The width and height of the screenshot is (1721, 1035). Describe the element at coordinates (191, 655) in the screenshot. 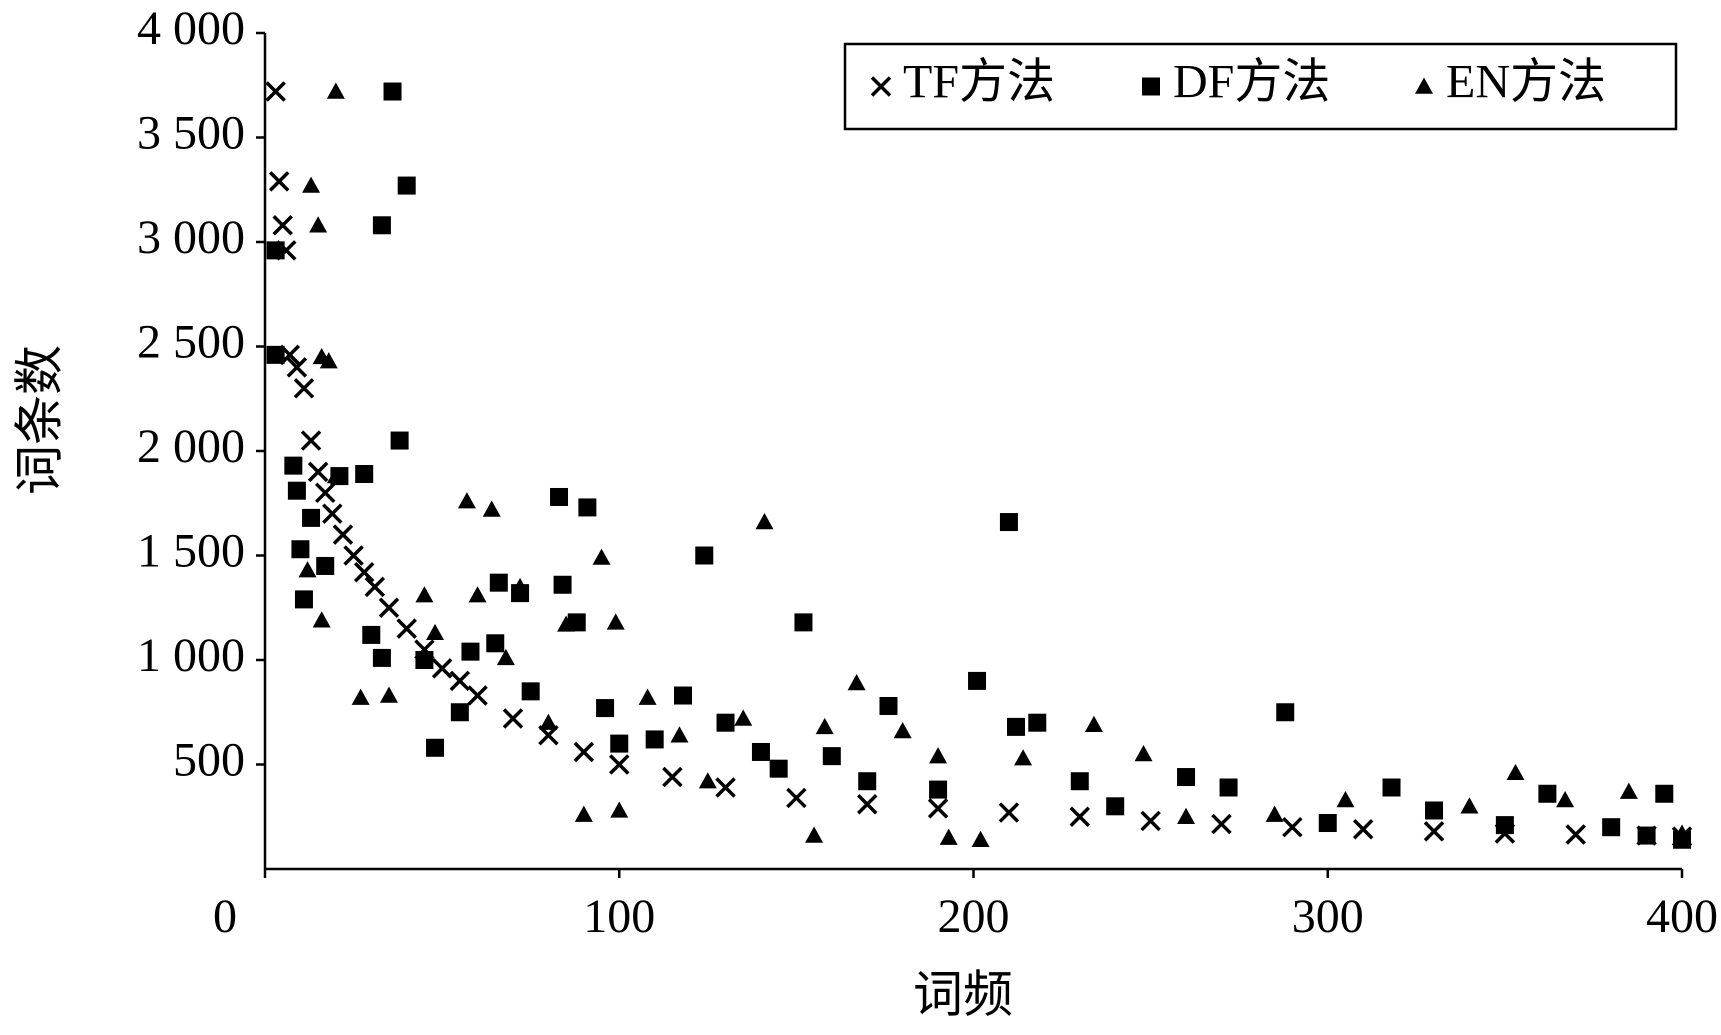

I see `y-tick-label: 1 000` at that location.